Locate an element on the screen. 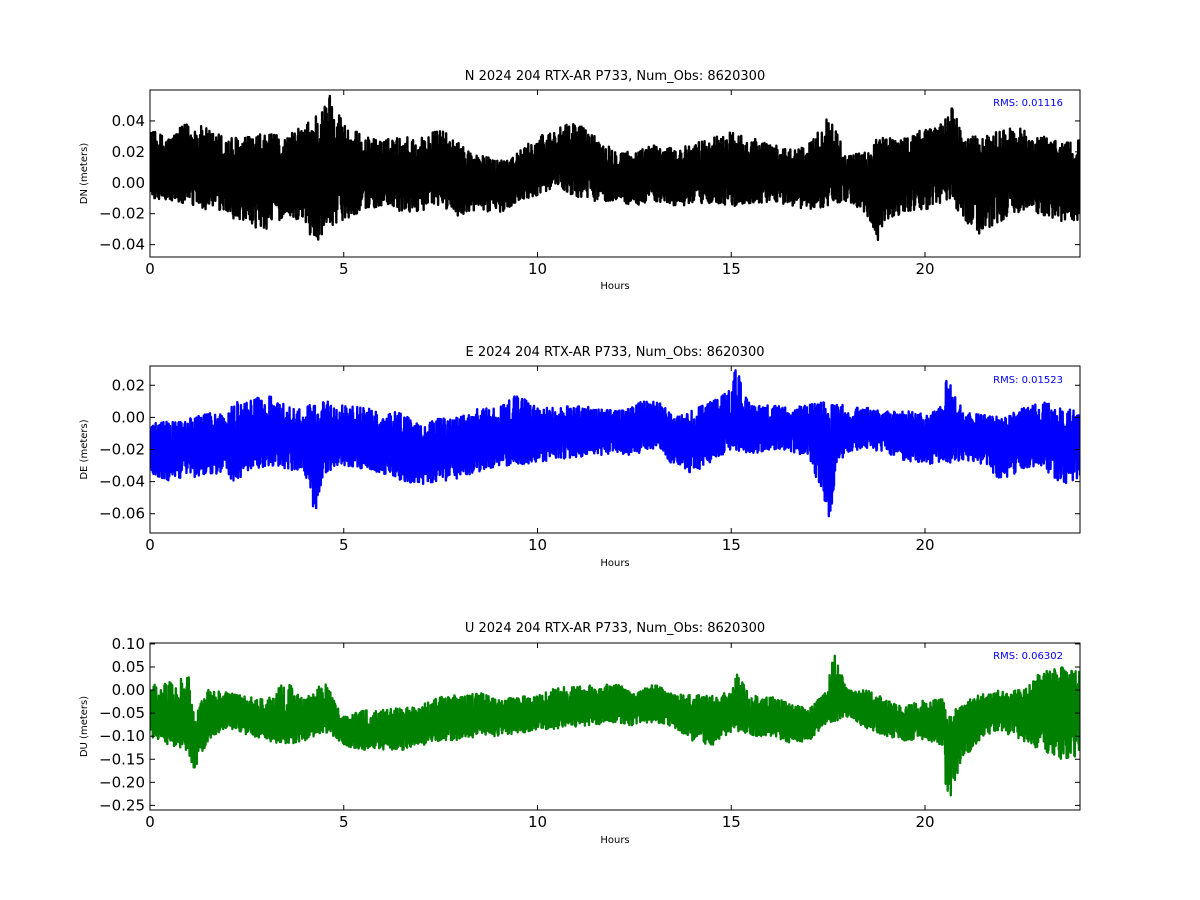 This screenshot has width=1200, height=900. panel-east-rms-annotation: RMS: 0.01523 is located at coordinates (1028, 380).